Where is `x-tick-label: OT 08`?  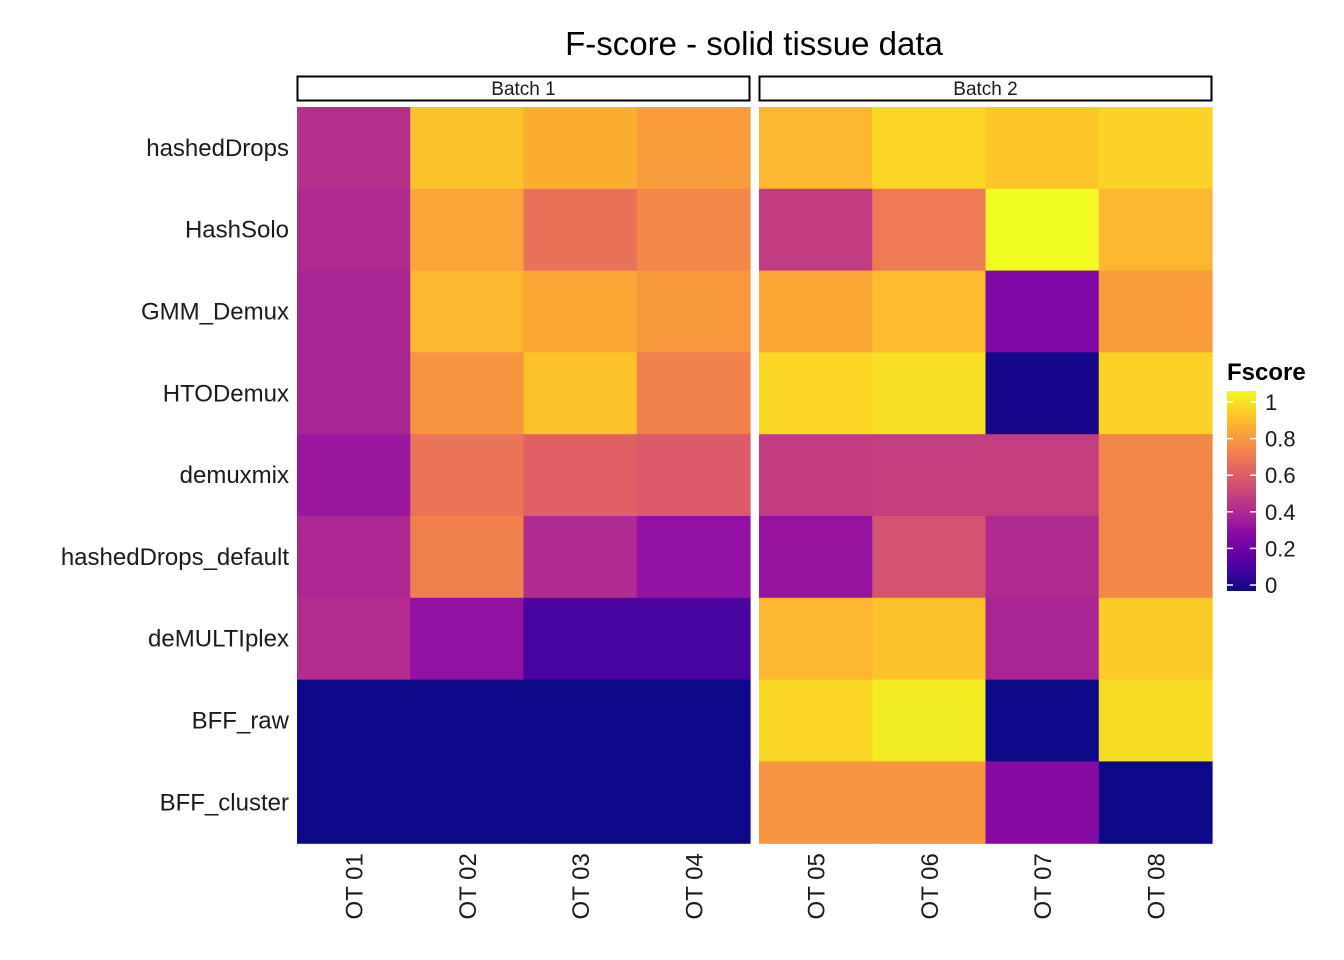 x-tick-label: OT 08 is located at coordinates (1156, 886).